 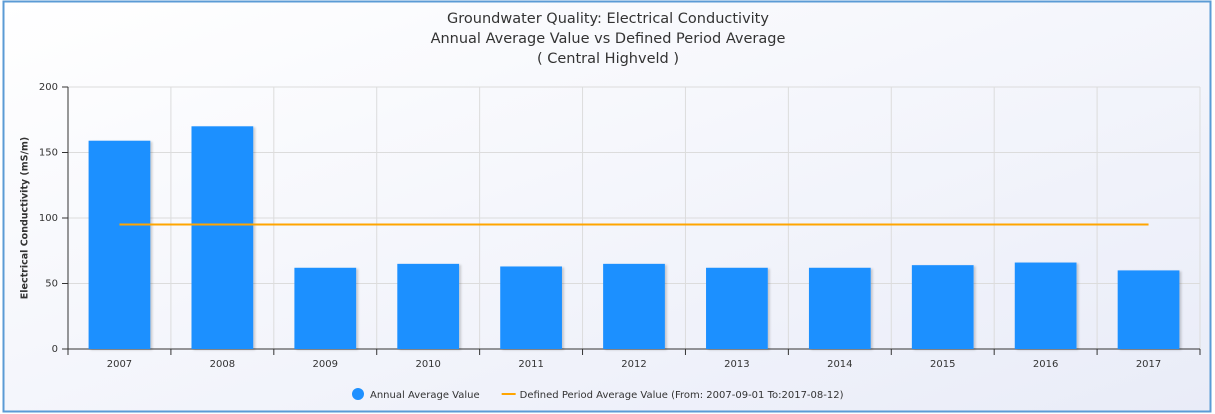 I want to click on x-tick-label: 2017, so click(x=1148, y=364).